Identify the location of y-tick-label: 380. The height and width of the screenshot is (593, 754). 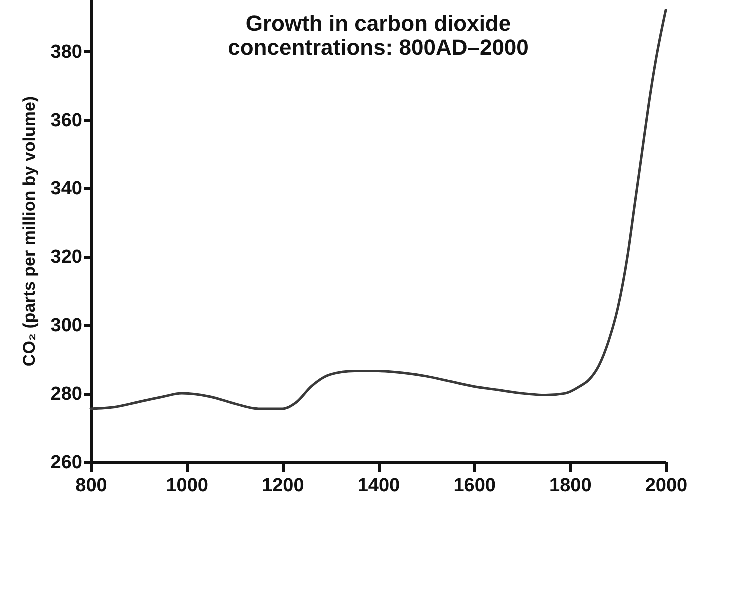
(66, 52).